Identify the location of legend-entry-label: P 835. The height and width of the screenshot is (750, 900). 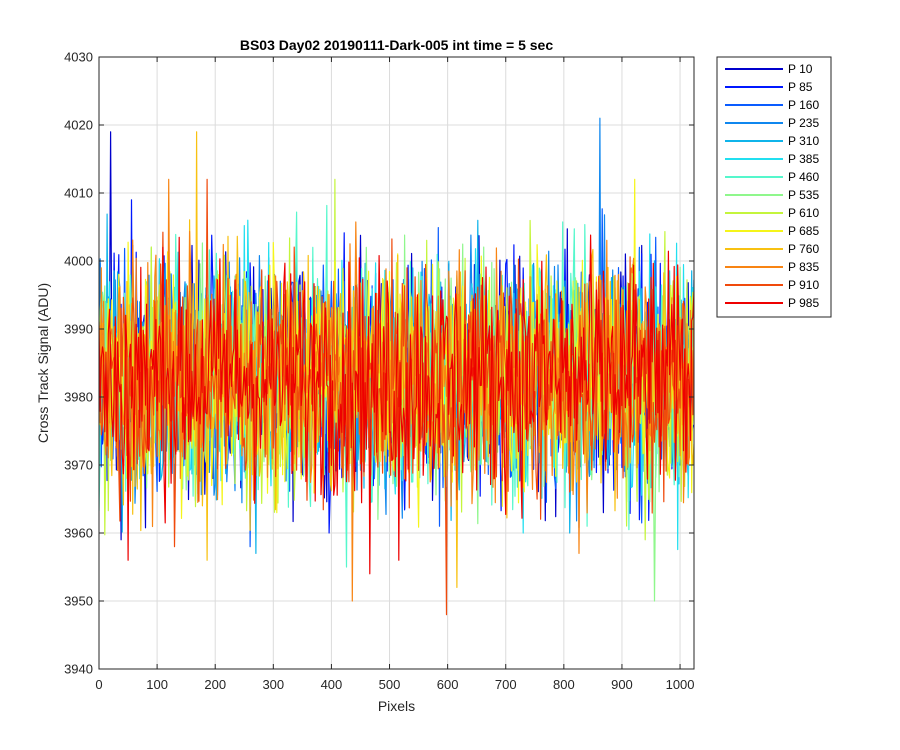
(803, 267).